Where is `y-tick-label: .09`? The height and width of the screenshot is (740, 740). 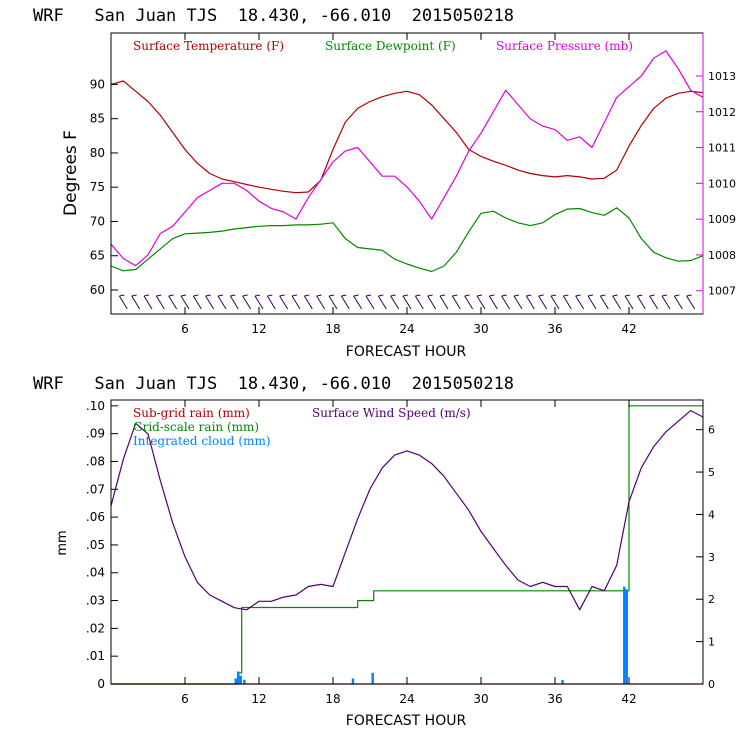
y-tick-label: .09 is located at coordinates (95, 434).